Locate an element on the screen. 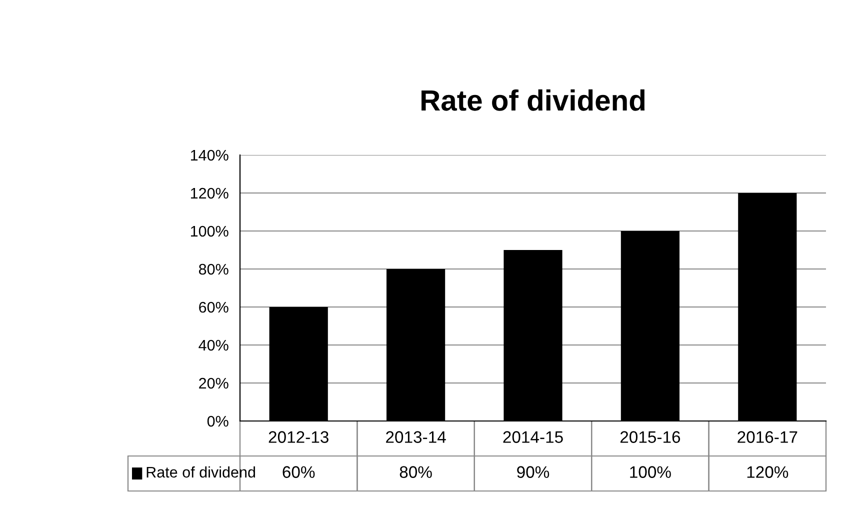 This screenshot has height=506, width=842. x-tick-label: 2015-16 is located at coordinates (650, 437).